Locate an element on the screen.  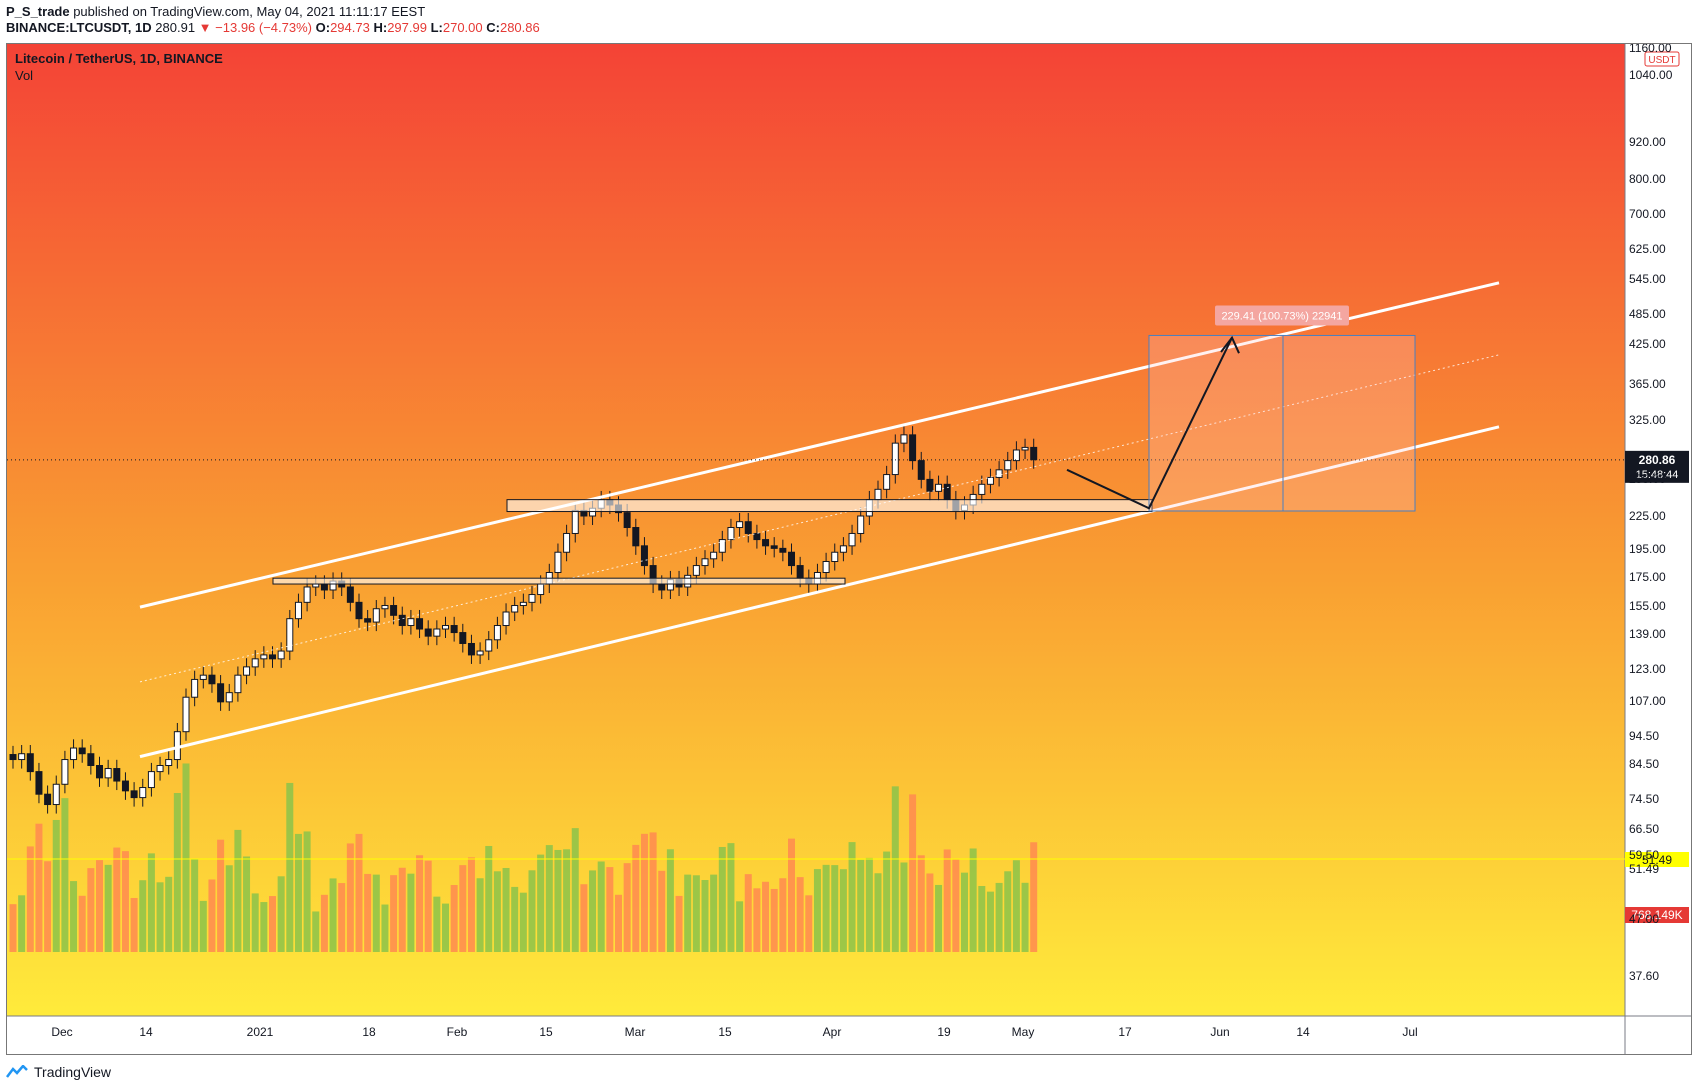
price-axis-background is located at coordinates (1658, 549).